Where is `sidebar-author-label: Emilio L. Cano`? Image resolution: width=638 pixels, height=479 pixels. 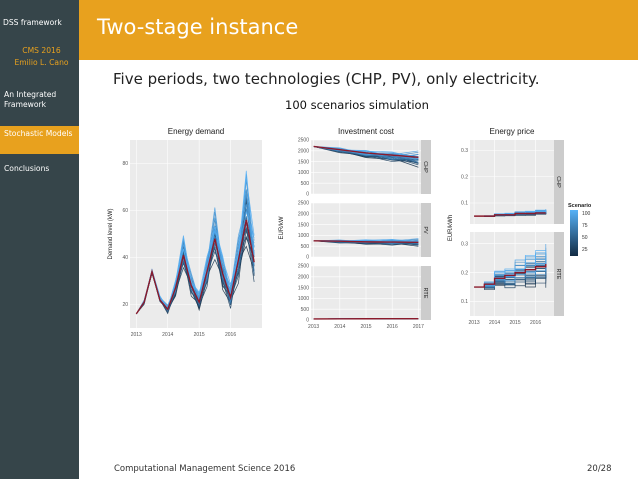
sidebar-author-label: Emilio L. Cano is located at coordinates (41, 62).